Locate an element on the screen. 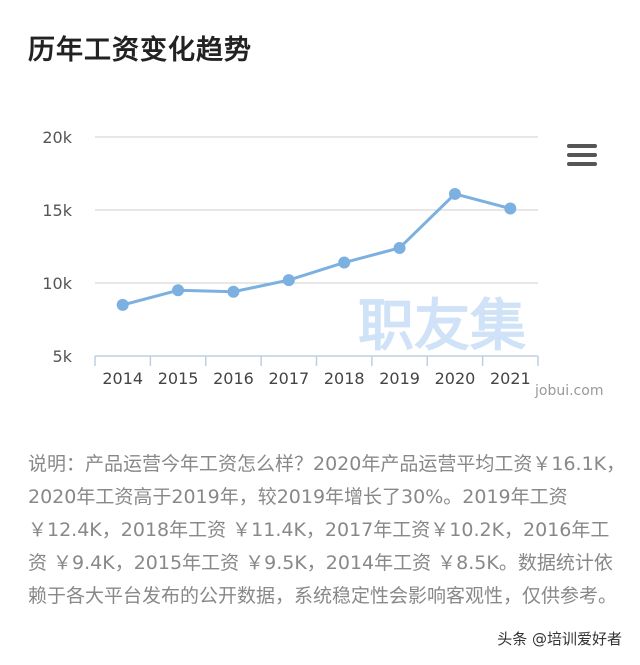 This screenshot has width=640, height=665. x-tick-label: 2015 is located at coordinates (178, 378).